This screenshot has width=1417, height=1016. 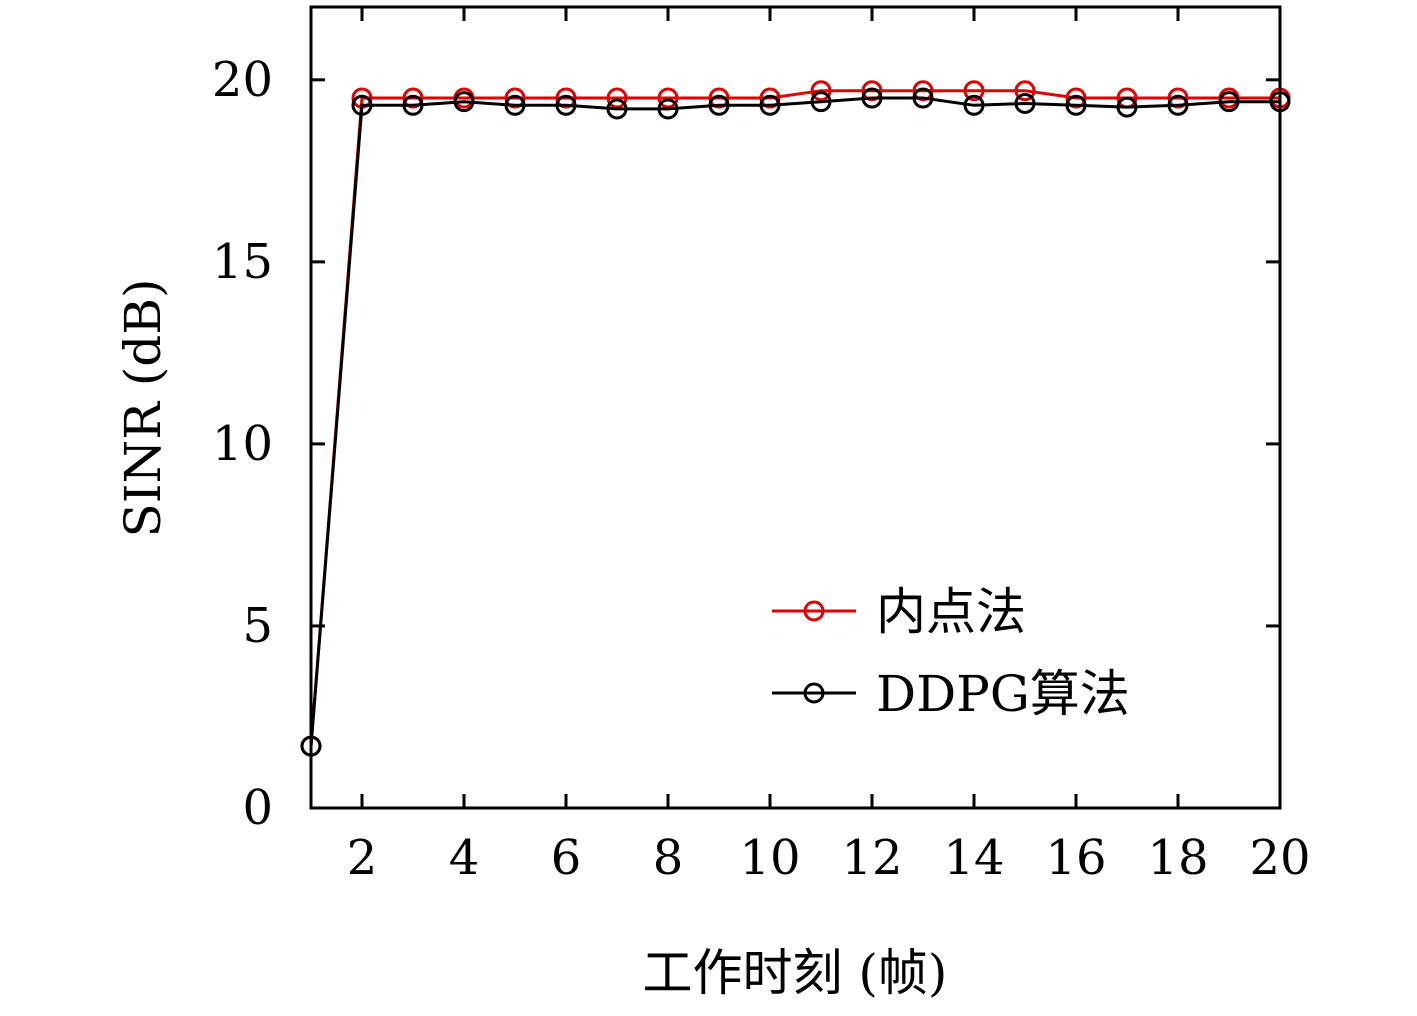 What do you see at coordinates (566, 858) in the screenshot?
I see `x-tick-label-6: 6` at bounding box center [566, 858].